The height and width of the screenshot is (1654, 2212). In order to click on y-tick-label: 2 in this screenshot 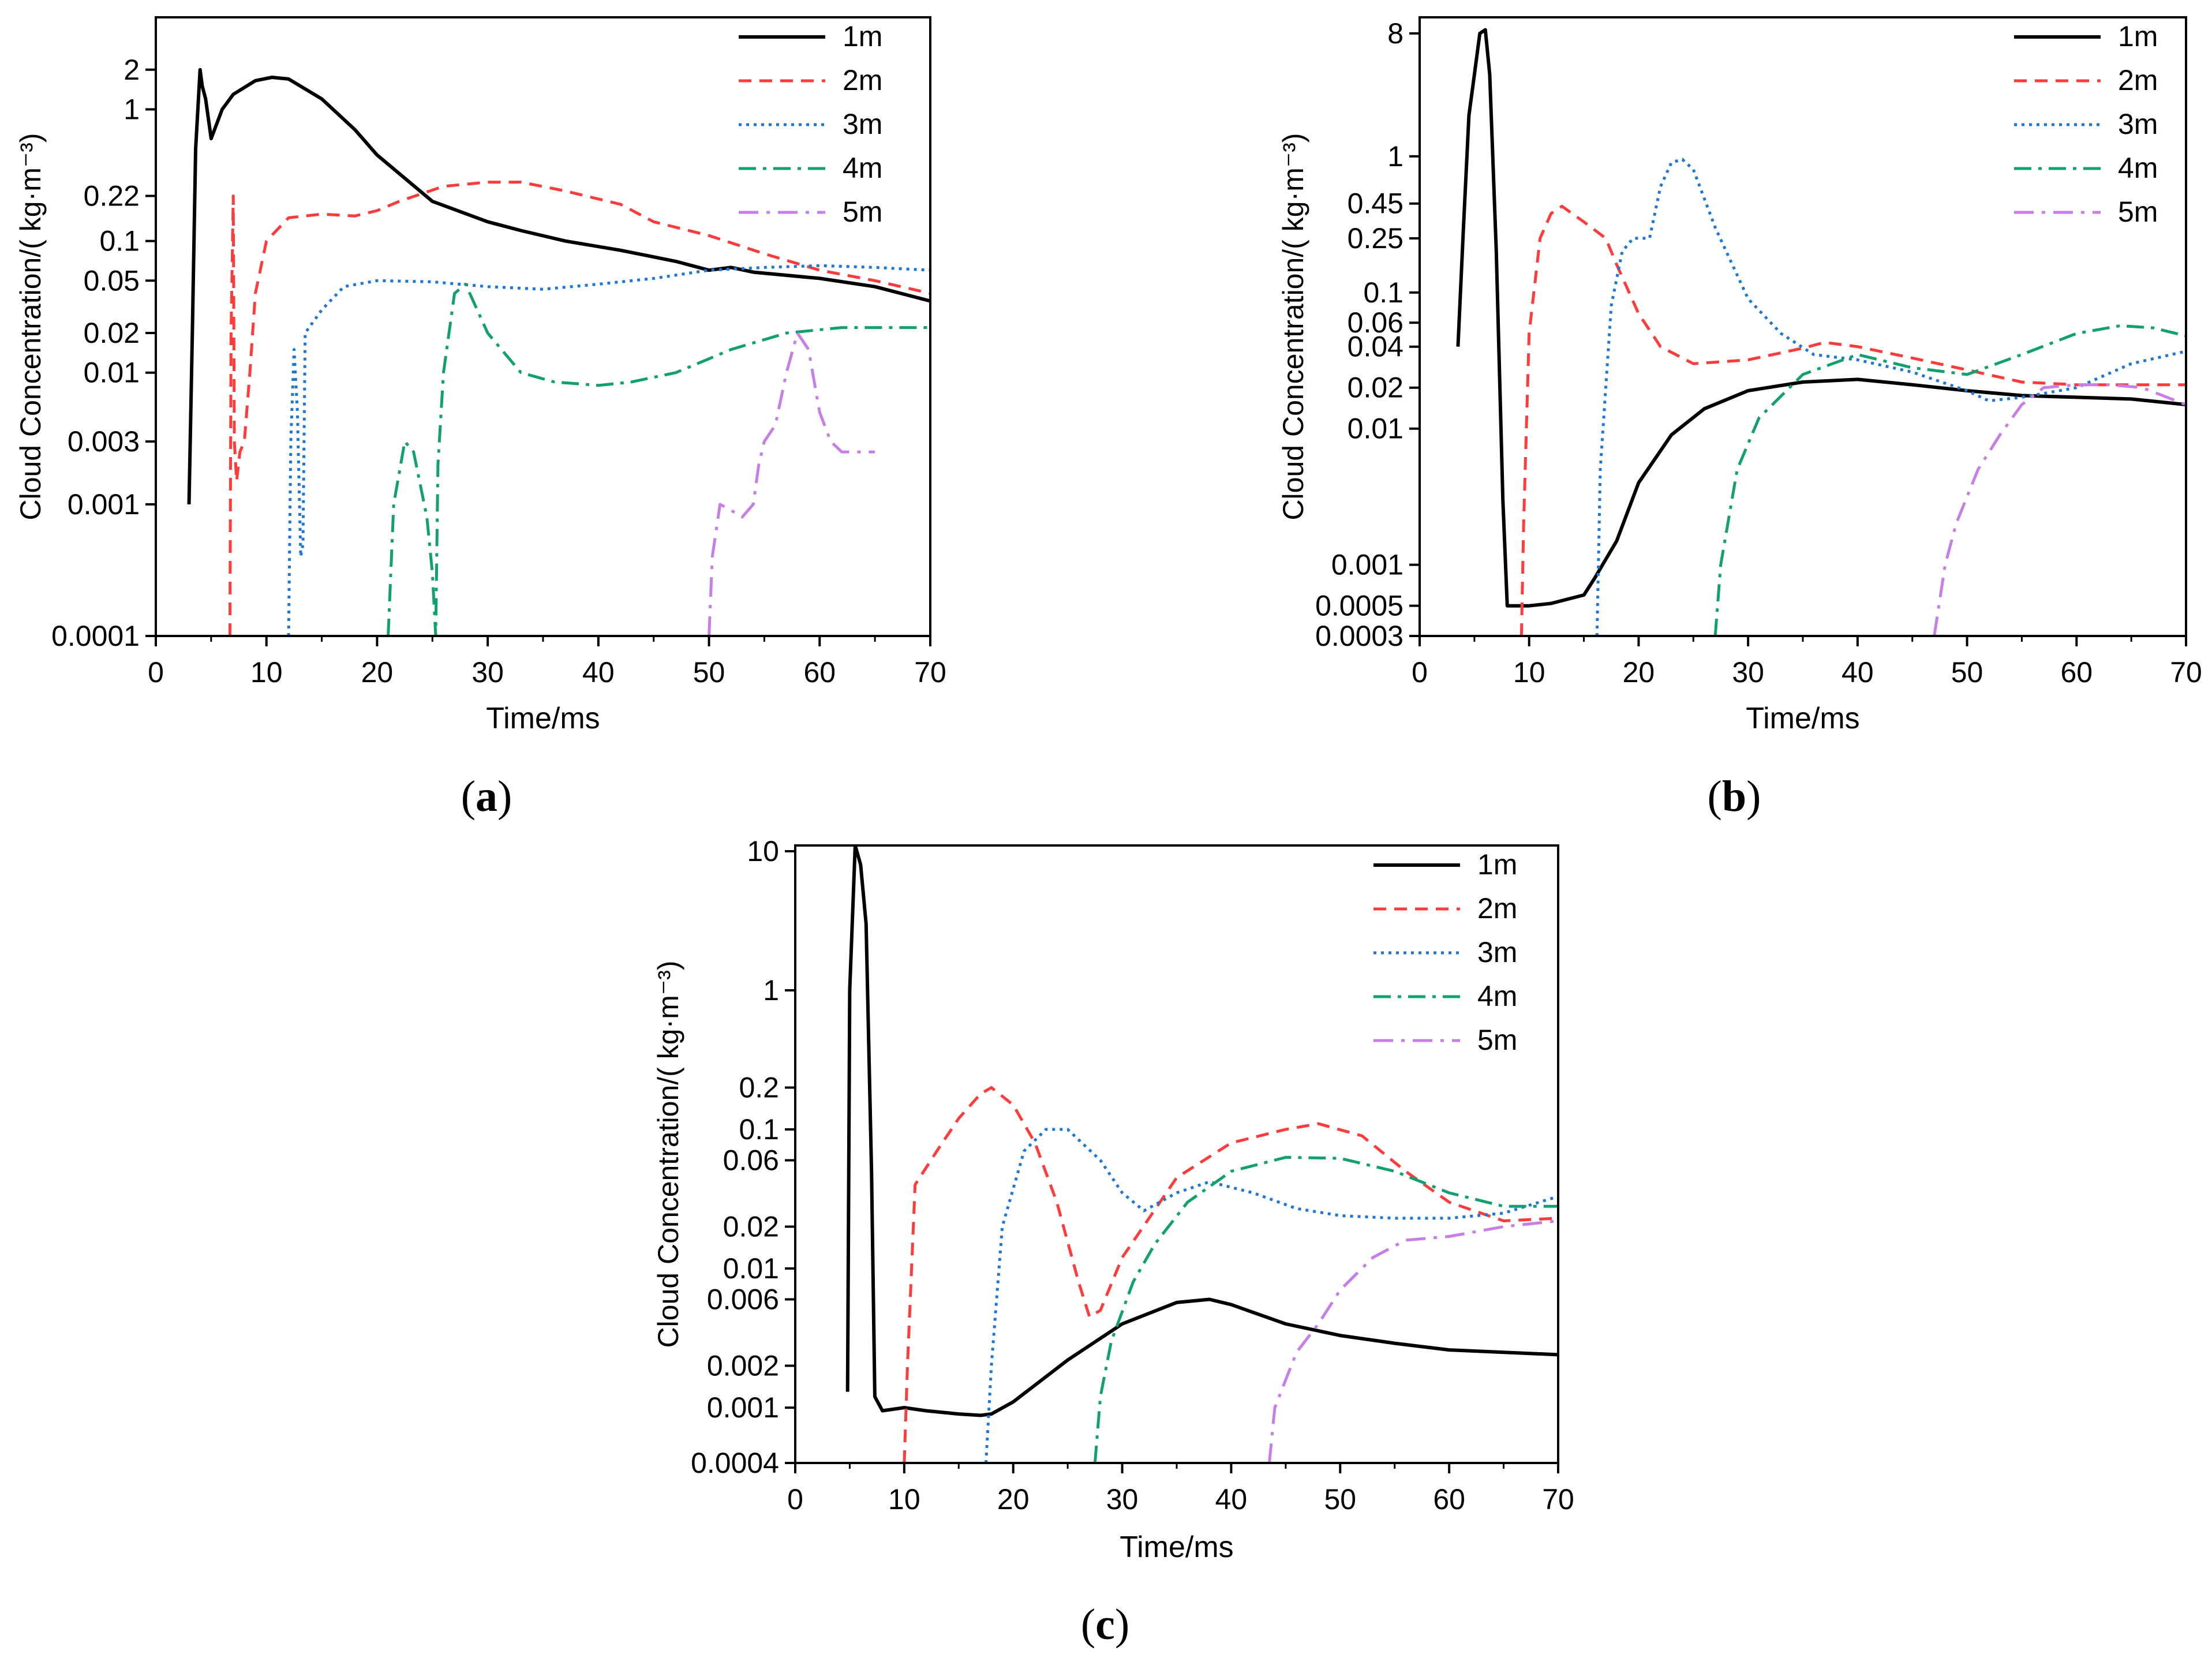, I will do `click(131, 70)`.